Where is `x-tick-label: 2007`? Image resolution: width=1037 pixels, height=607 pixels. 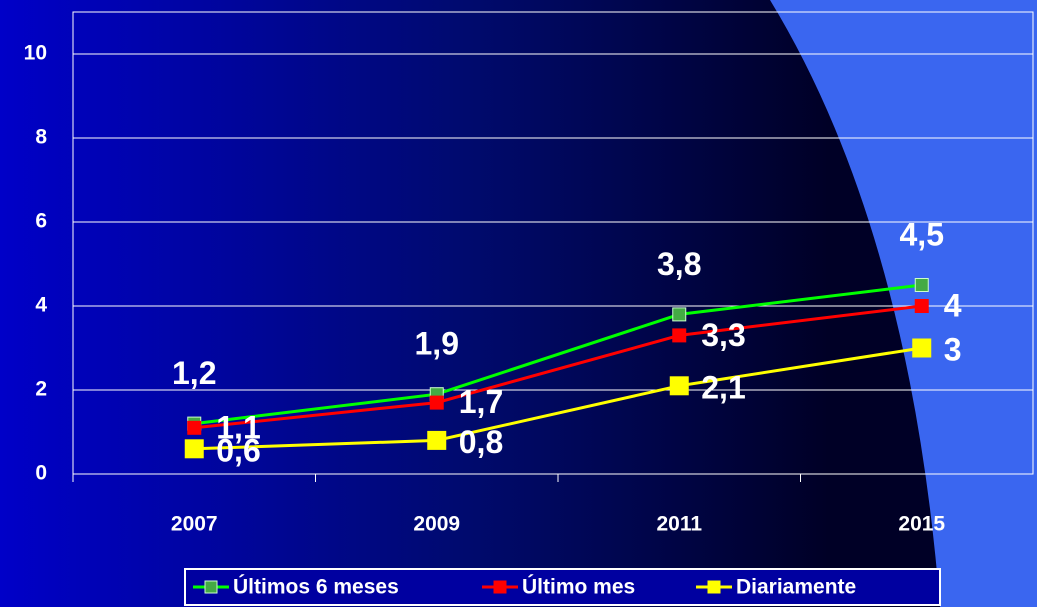
x-tick-label: 2007 is located at coordinates (194, 524).